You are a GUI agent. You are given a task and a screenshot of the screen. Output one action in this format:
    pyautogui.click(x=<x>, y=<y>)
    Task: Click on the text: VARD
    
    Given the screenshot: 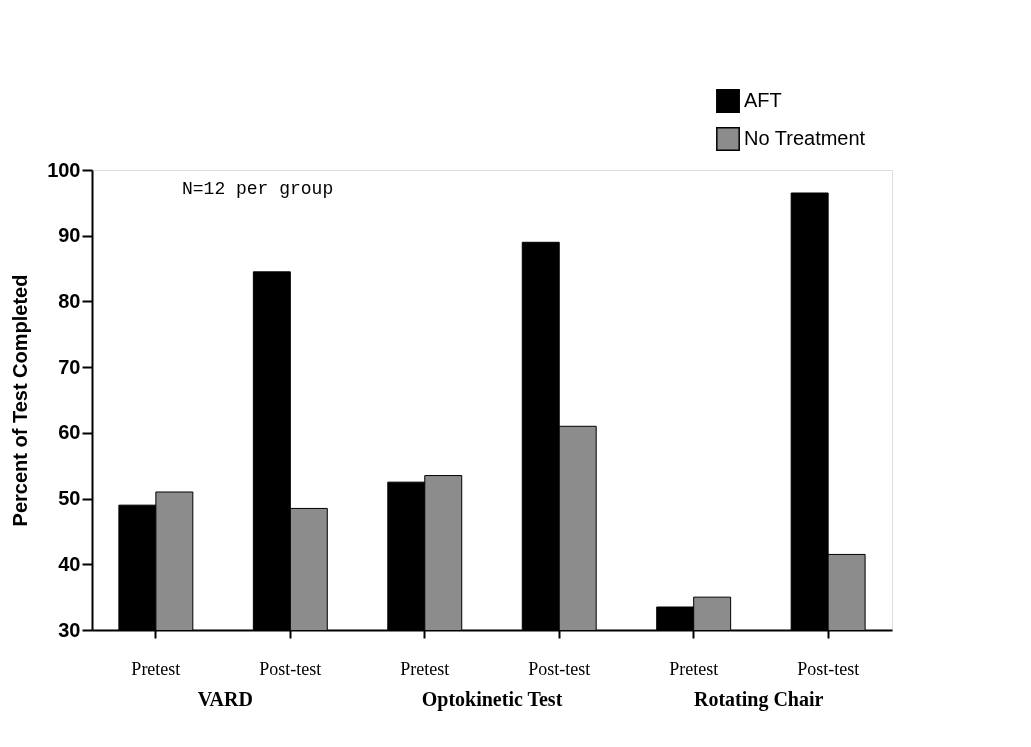 What is the action you would take?
    pyautogui.click(x=225, y=699)
    